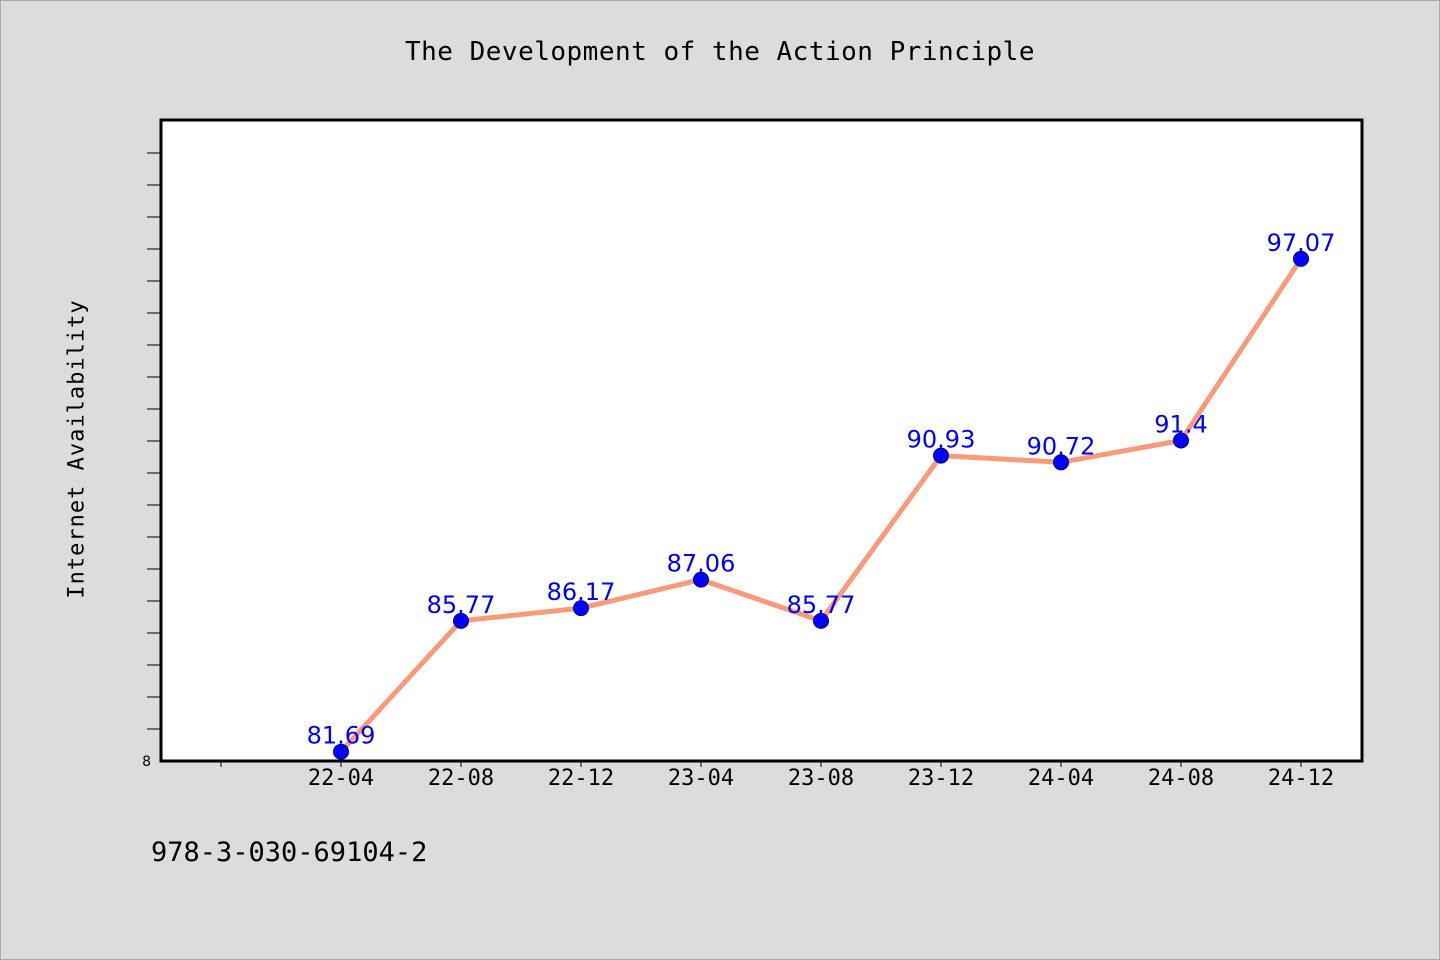  Describe the element at coordinates (701, 564) in the screenshot. I see `data-label: 87.06` at that location.